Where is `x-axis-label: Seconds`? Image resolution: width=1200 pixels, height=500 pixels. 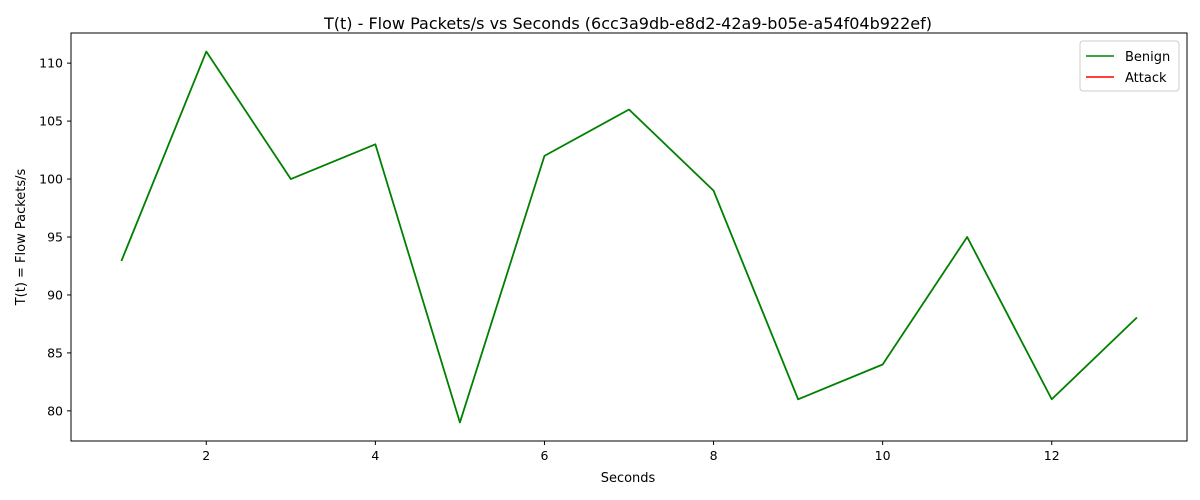 x-axis-label: Seconds is located at coordinates (628, 478).